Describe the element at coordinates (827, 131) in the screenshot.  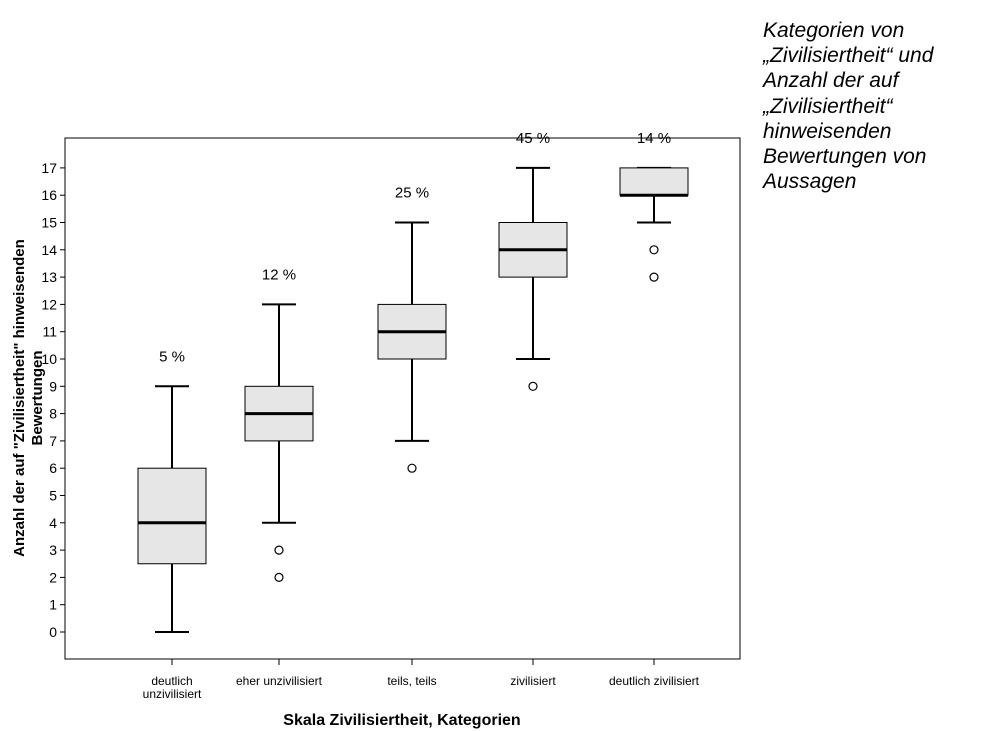
I see `caption-line: hinweisenden` at that location.